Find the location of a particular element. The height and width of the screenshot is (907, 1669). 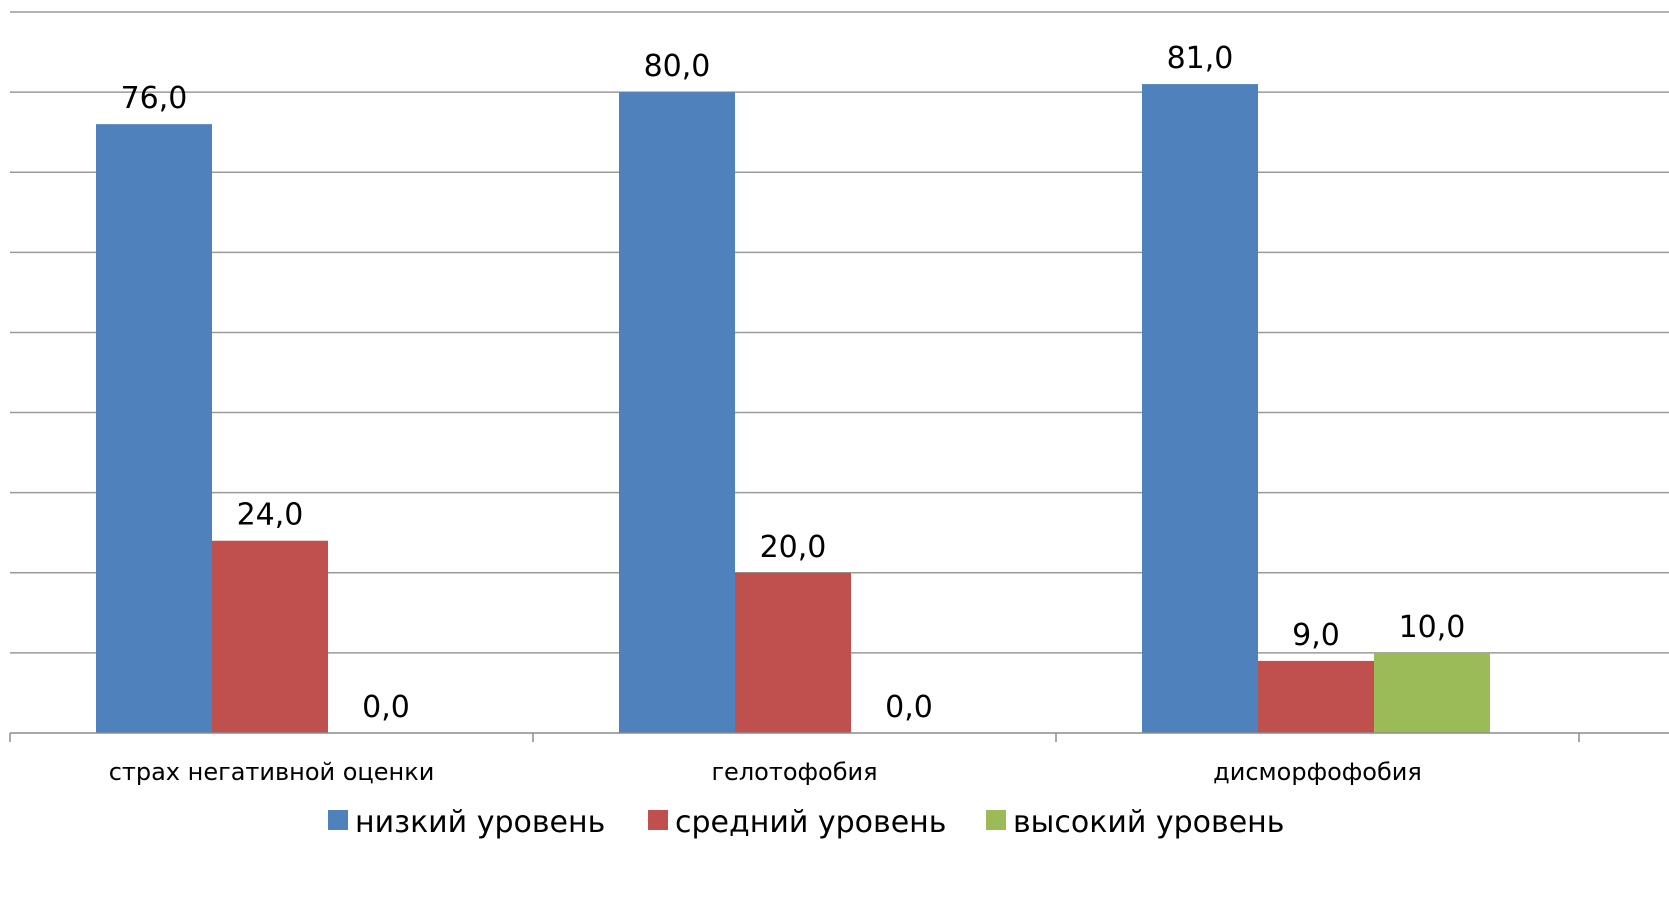

category-label: страх негативной оценки is located at coordinates (272, 772).